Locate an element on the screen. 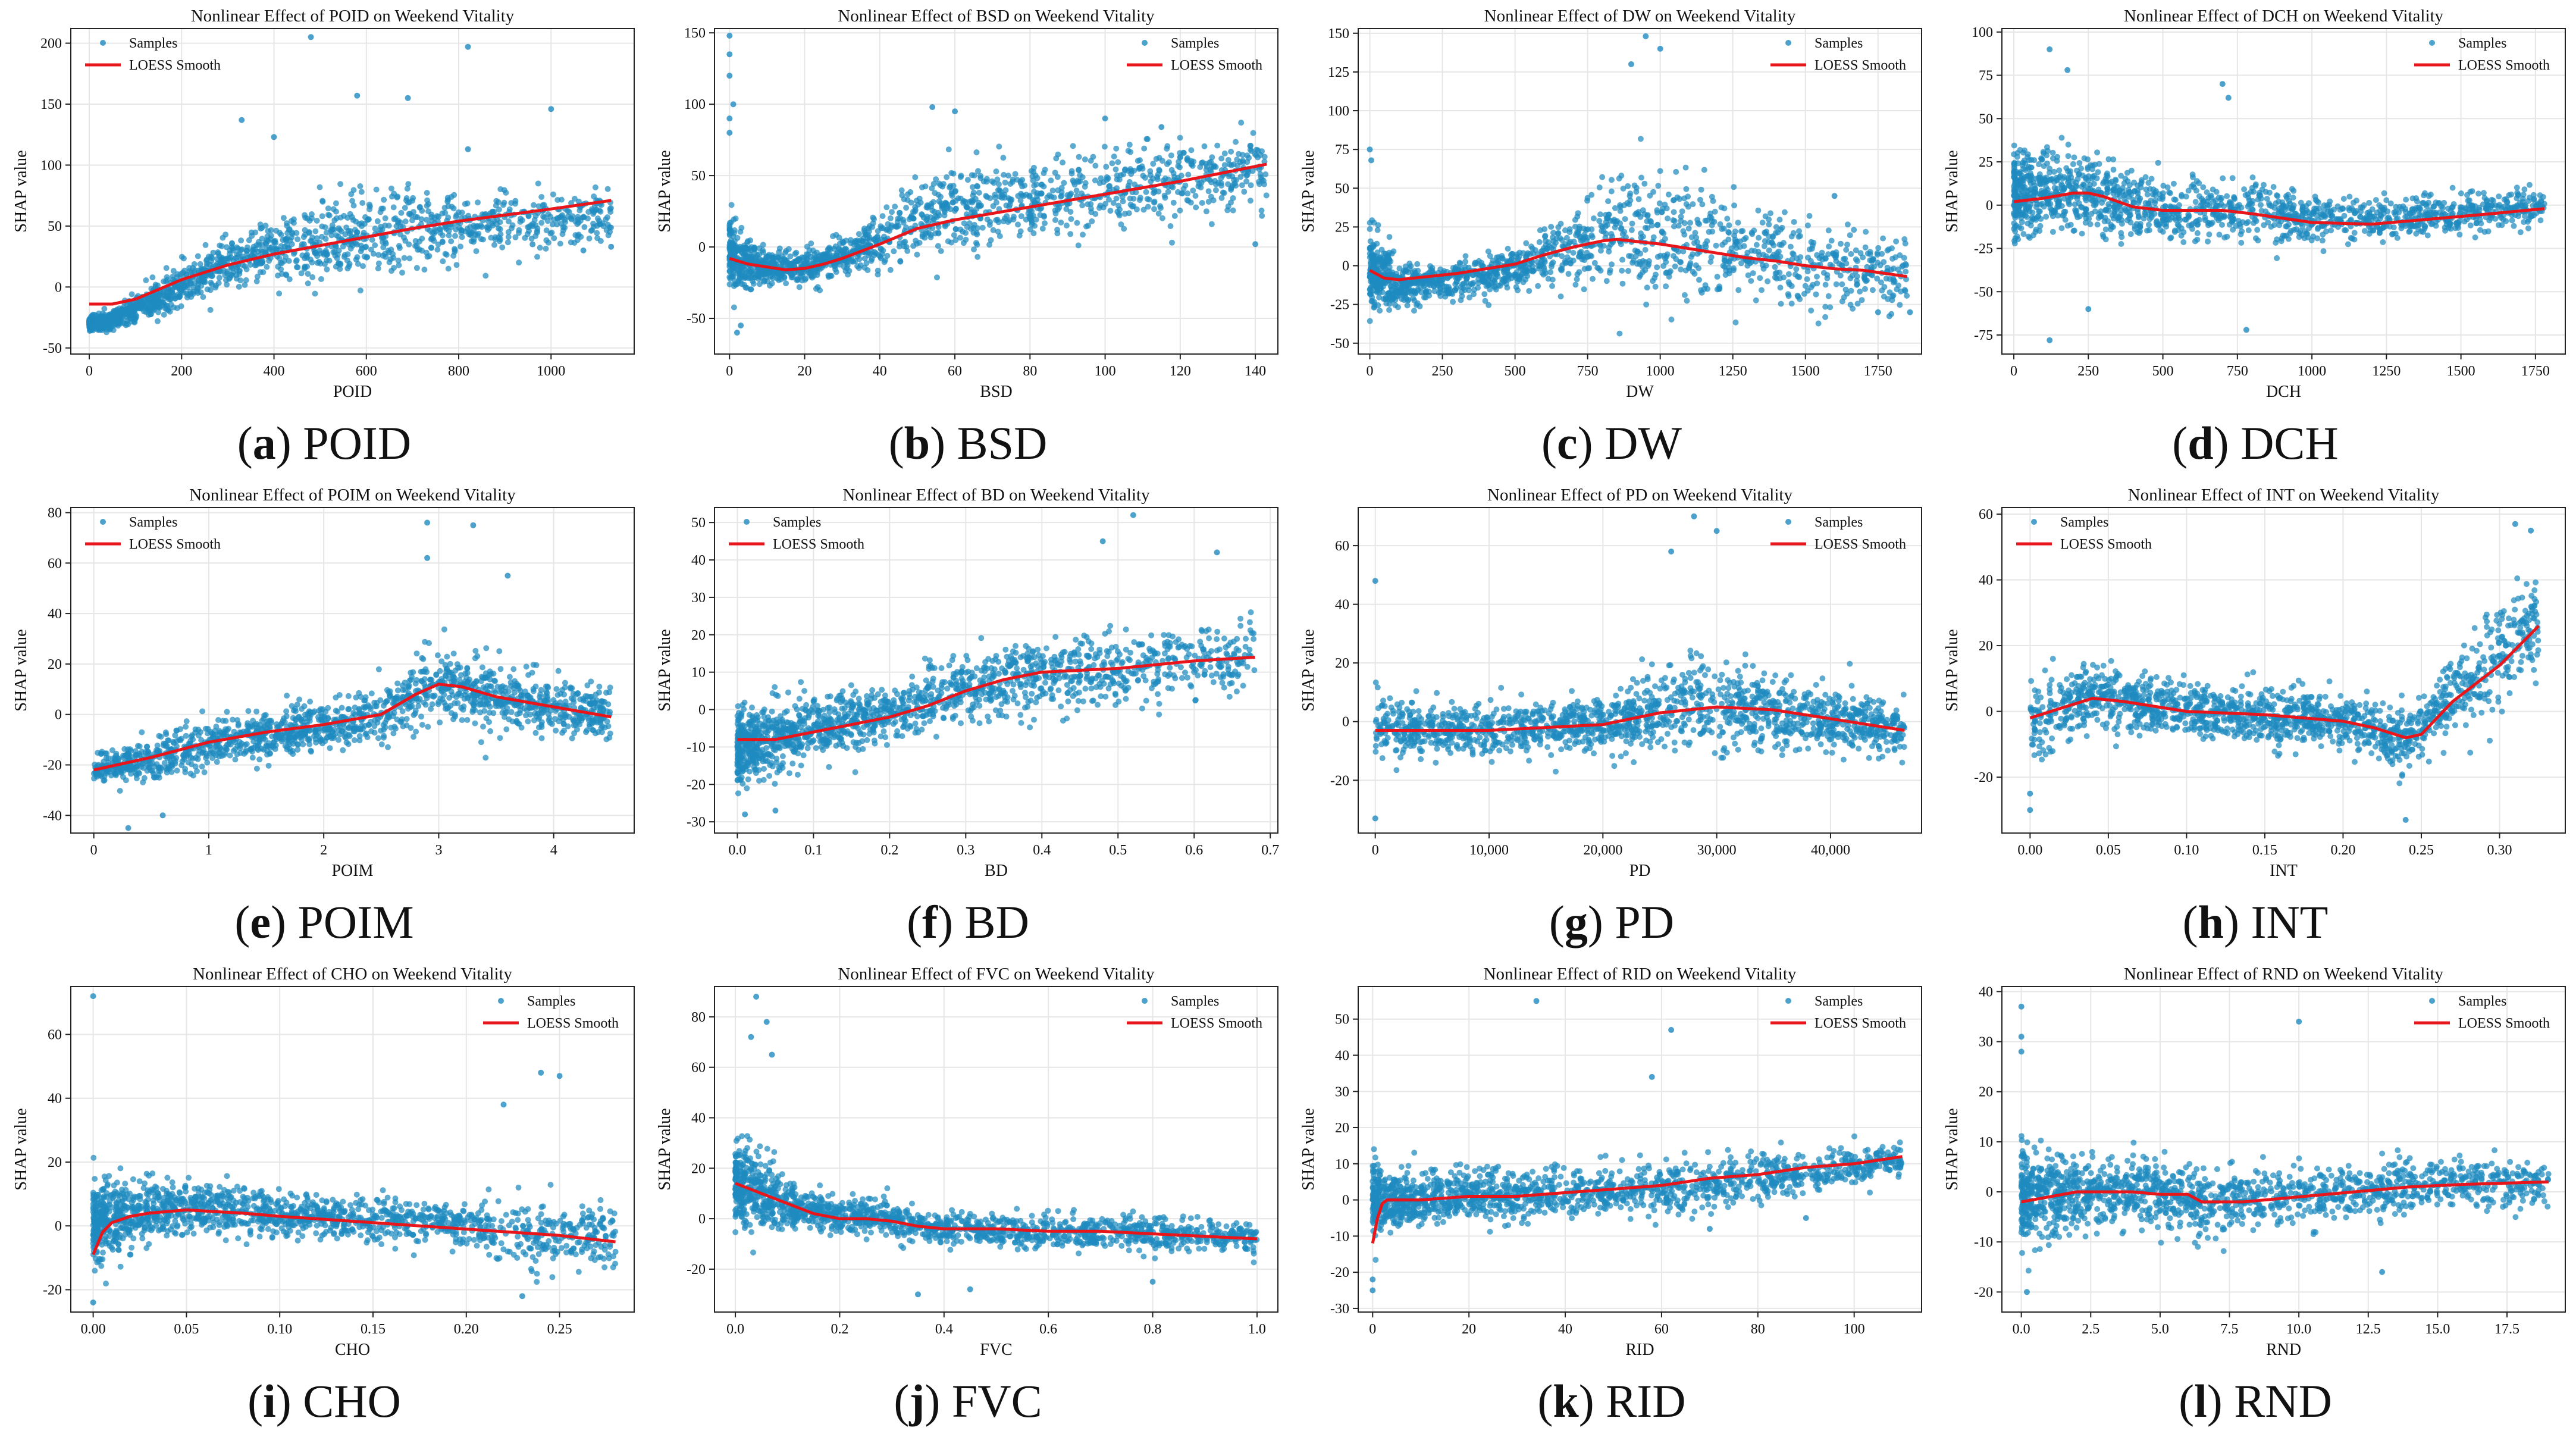 The image size is (2576, 1437). y-tick-label: 50 is located at coordinates (55, 226).